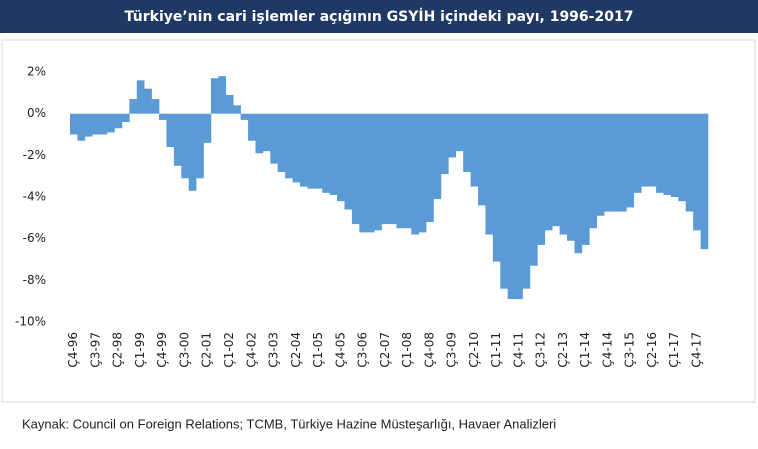 Image resolution: width=758 pixels, height=449 pixels. Describe the element at coordinates (251, 350) in the screenshot. I see `x-tick-label: Ç4-02` at that location.